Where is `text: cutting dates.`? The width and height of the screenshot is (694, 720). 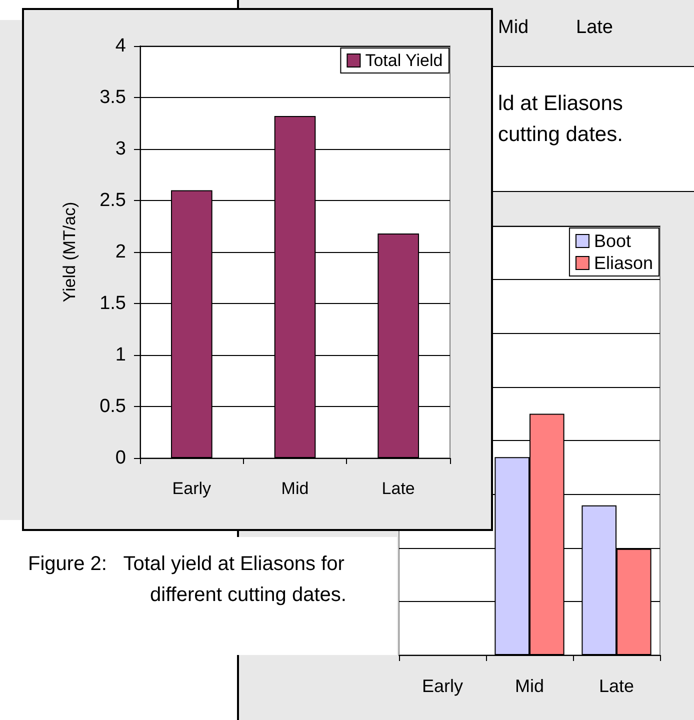 text: cutting dates. is located at coordinates (560, 135).